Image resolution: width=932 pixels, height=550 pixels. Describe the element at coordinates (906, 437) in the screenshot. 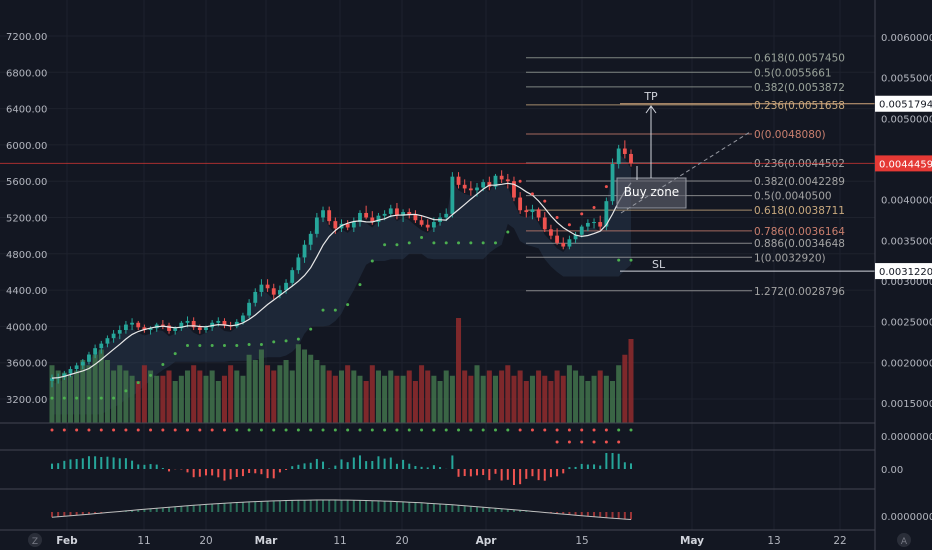

I see `panel-axis-tick: 0.0000000` at that location.